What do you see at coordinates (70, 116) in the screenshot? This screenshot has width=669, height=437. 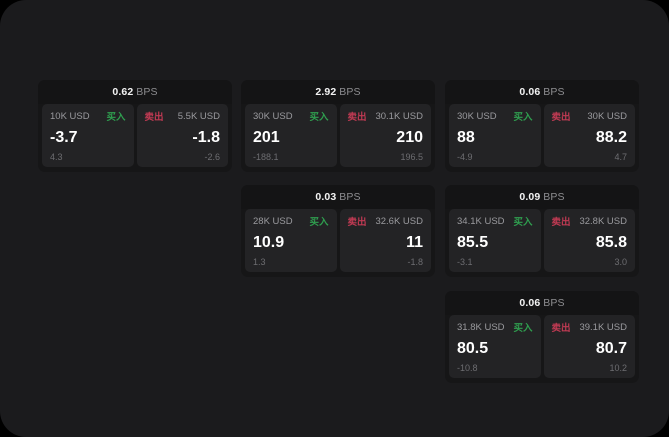 I see `buy-size-label: 10K USD` at bounding box center [70, 116].